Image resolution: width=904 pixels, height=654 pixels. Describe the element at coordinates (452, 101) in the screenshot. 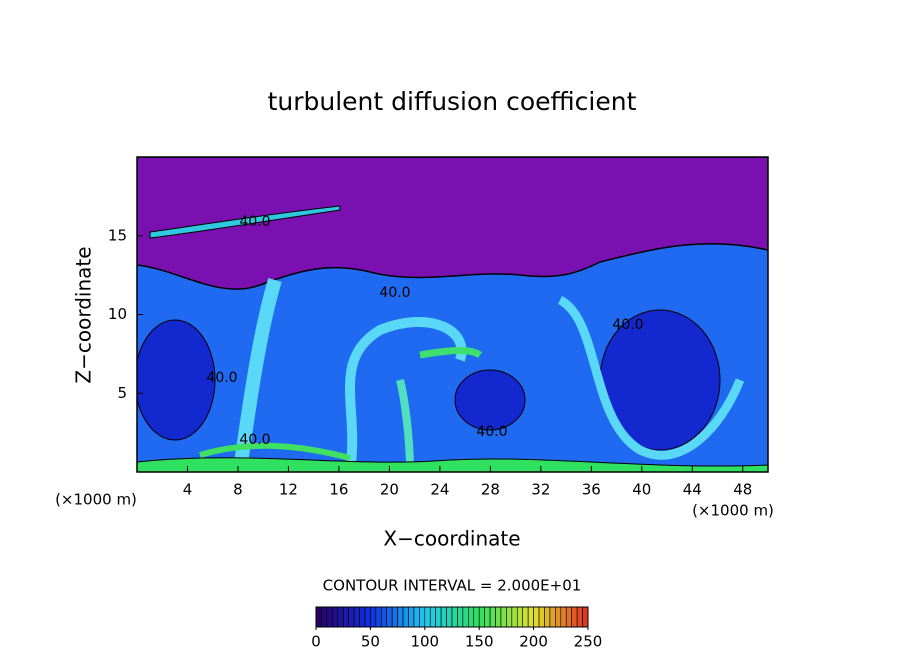

I see `chart-title: turbulent diffusion coefficient` at that location.